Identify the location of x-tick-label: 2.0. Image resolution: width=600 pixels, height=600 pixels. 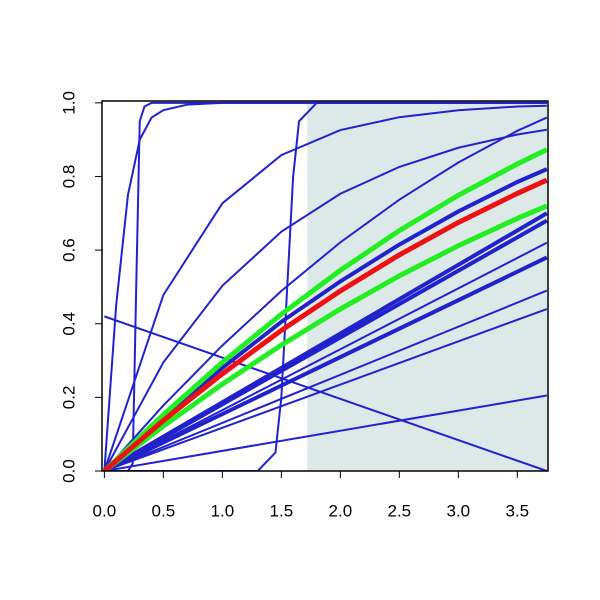
(341, 510).